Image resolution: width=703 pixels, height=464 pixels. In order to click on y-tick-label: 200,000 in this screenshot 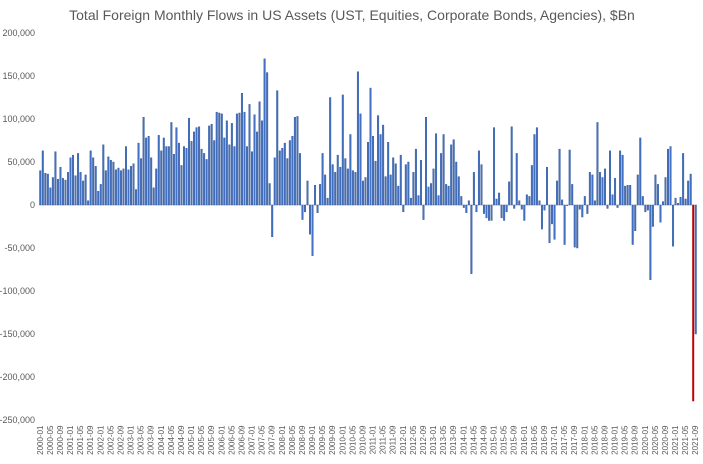, I will do `click(18, 33)`.